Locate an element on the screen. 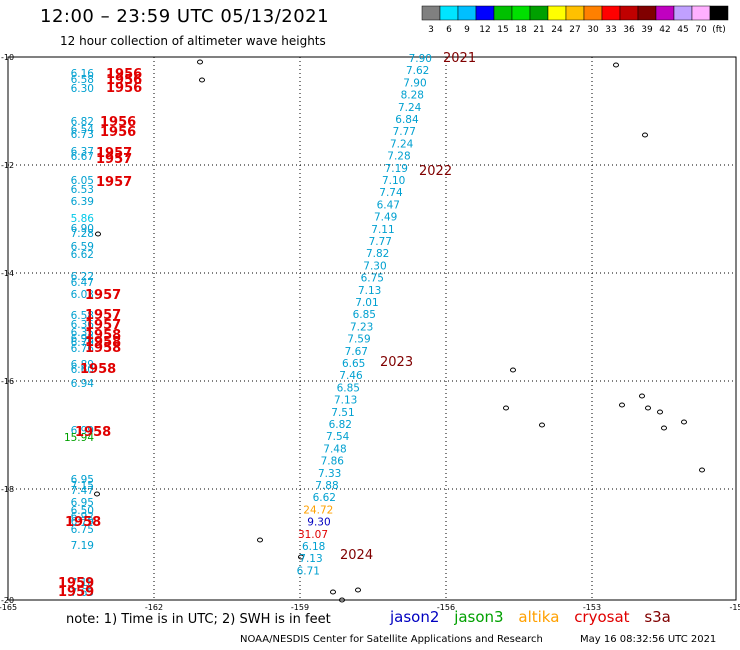 Image resolution: width=740 pixels, height=650 pixels. track-year-label: 2022 is located at coordinates (435, 171).